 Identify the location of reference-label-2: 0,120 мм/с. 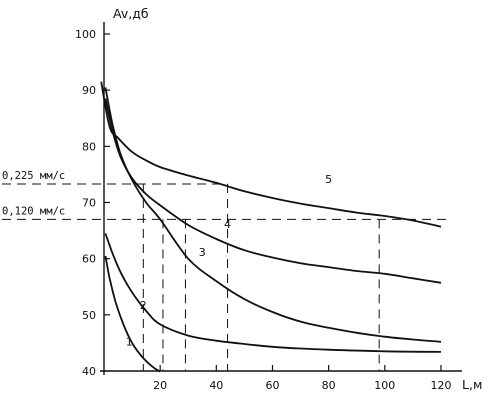
(33, 211).